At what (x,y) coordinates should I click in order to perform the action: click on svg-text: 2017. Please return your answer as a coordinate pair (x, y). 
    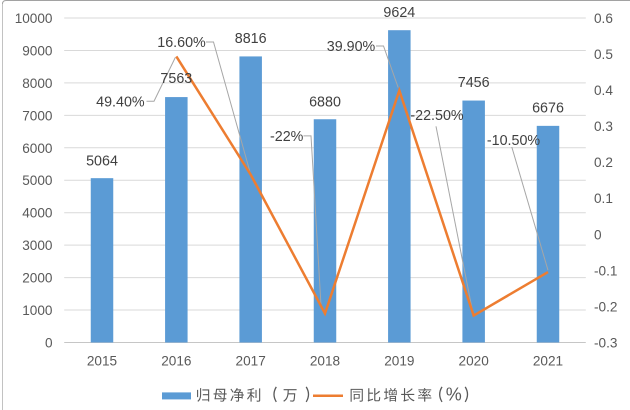
    Looking at the image, I should click on (251, 361).